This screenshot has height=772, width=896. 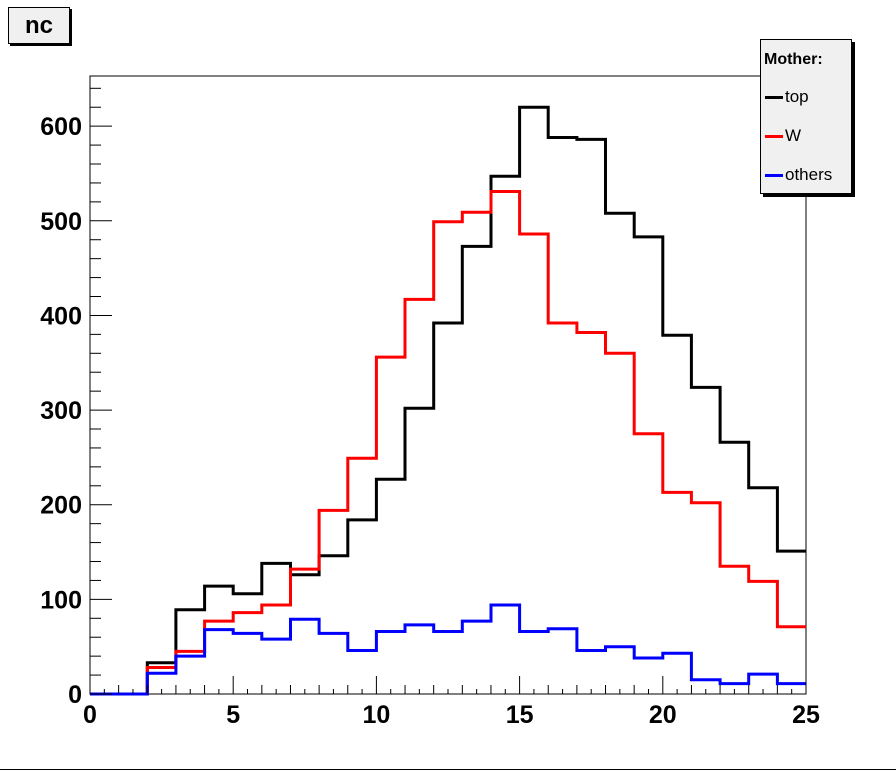 What do you see at coordinates (376, 715) in the screenshot?
I see `x-tick-label: 10` at bounding box center [376, 715].